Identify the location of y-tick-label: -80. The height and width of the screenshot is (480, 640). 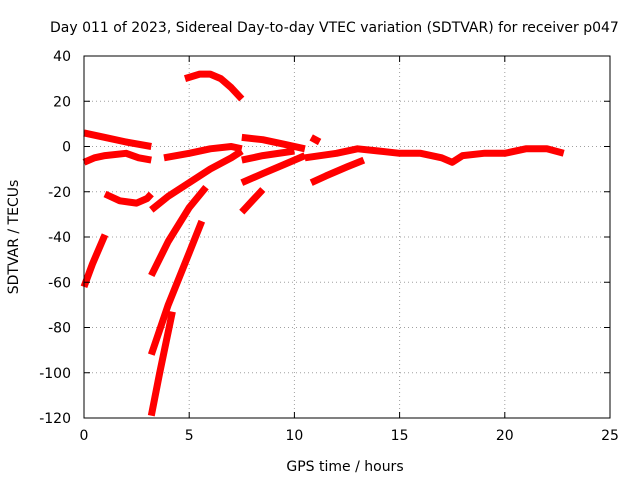
(59, 329).